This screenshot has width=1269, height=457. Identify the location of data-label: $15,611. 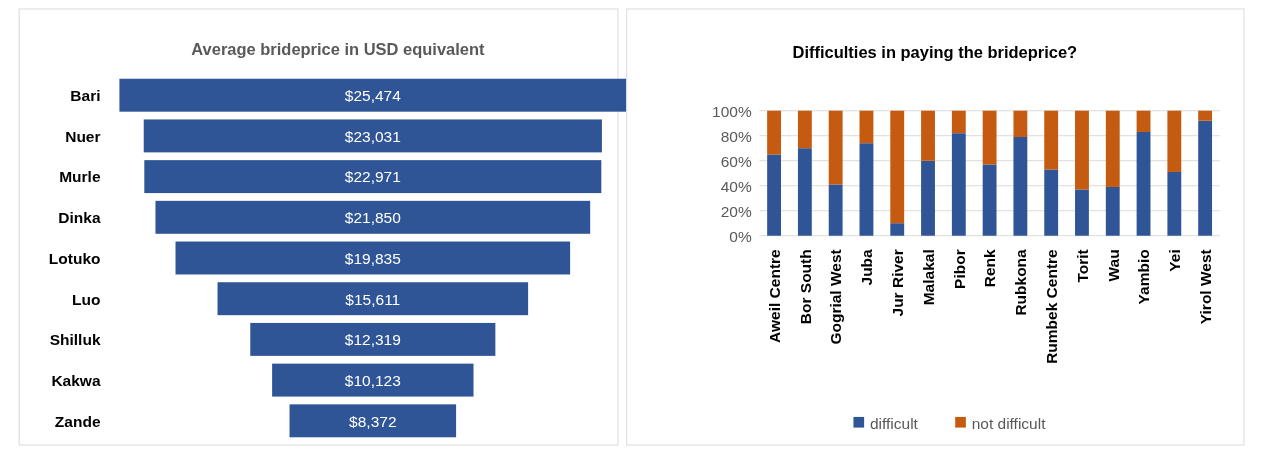
(373, 299).